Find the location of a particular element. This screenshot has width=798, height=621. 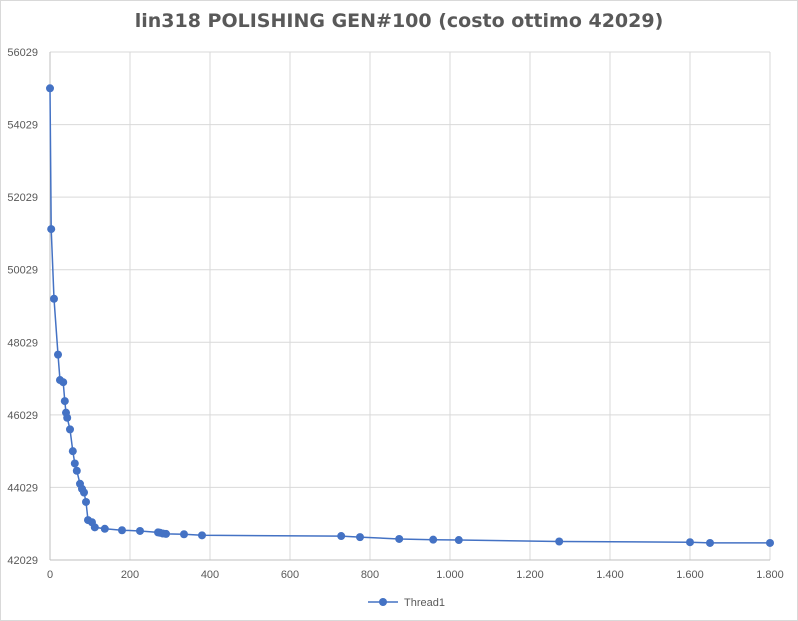

x-tick-label: 1.800 is located at coordinates (770, 575).